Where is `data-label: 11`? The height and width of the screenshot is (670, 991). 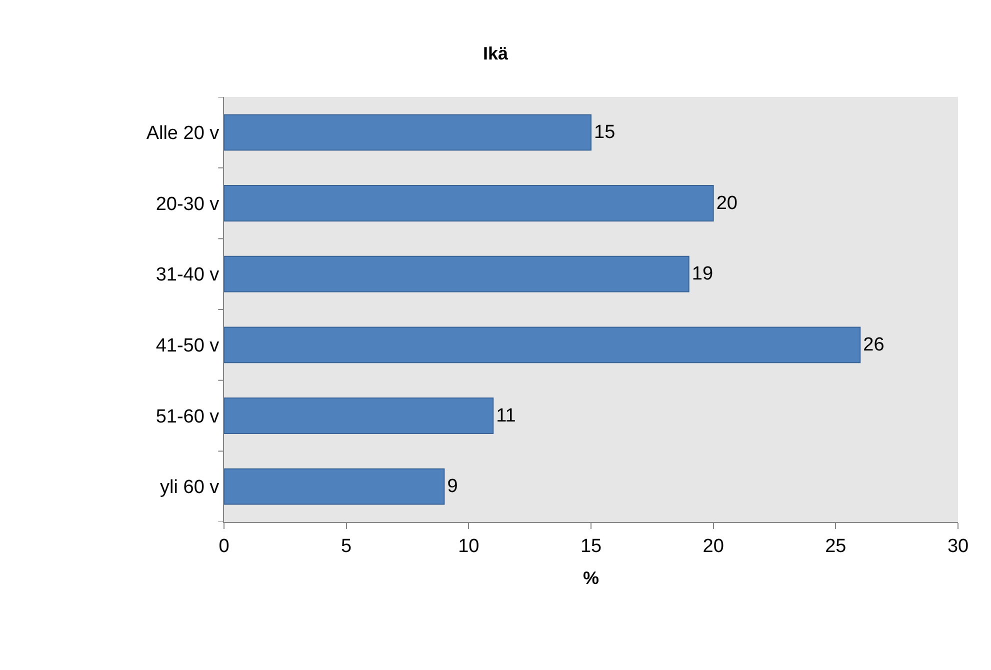 data-label: 11 is located at coordinates (506, 415).